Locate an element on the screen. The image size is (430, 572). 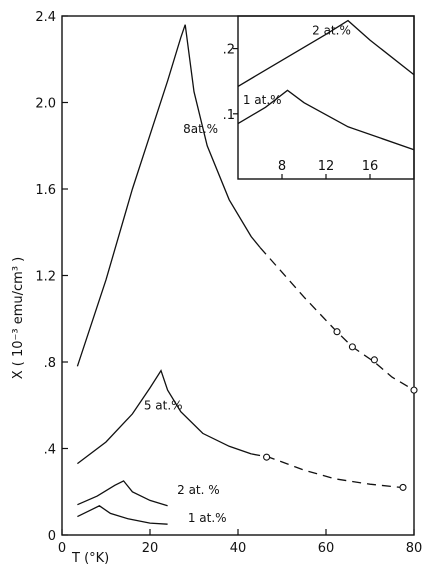
series-5at-dashed-line is located at coordinates (330, 473).